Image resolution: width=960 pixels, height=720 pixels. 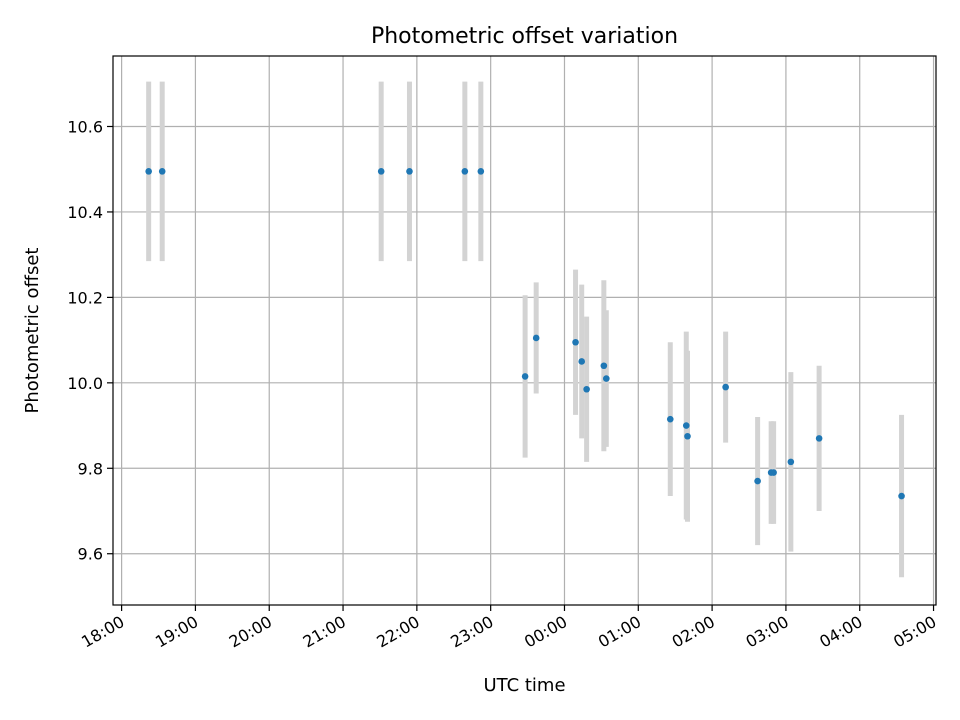 What do you see at coordinates (102, 632) in the screenshot?
I see `x-tick-label: 18:00` at bounding box center [102, 632].